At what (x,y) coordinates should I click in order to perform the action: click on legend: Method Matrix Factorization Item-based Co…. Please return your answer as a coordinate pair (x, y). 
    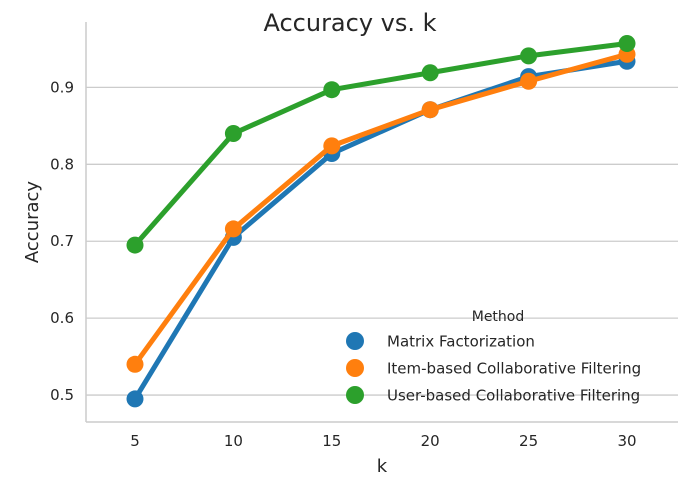
    Looking at the image, I should click on (493, 357).